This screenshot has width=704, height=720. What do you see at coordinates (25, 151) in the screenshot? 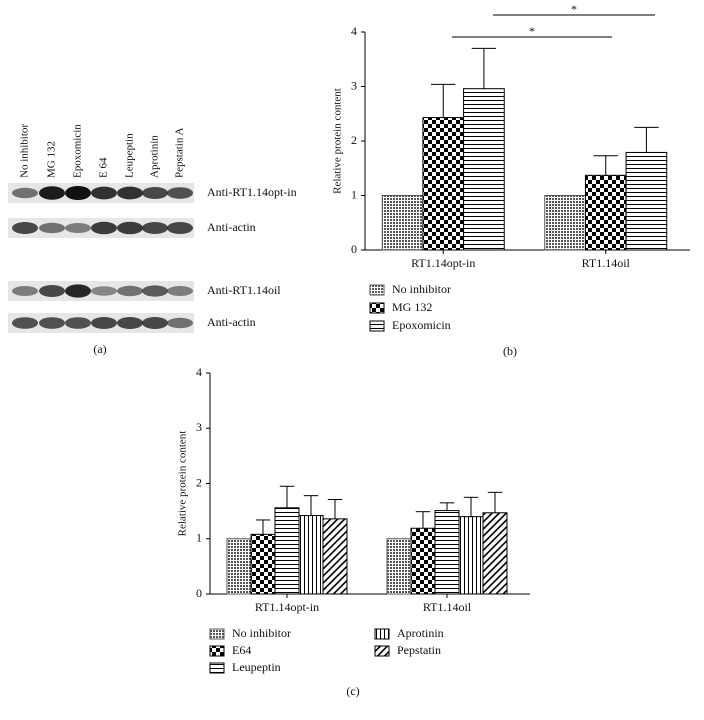
I see `lane-label: No inhibitor` at bounding box center [25, 151].